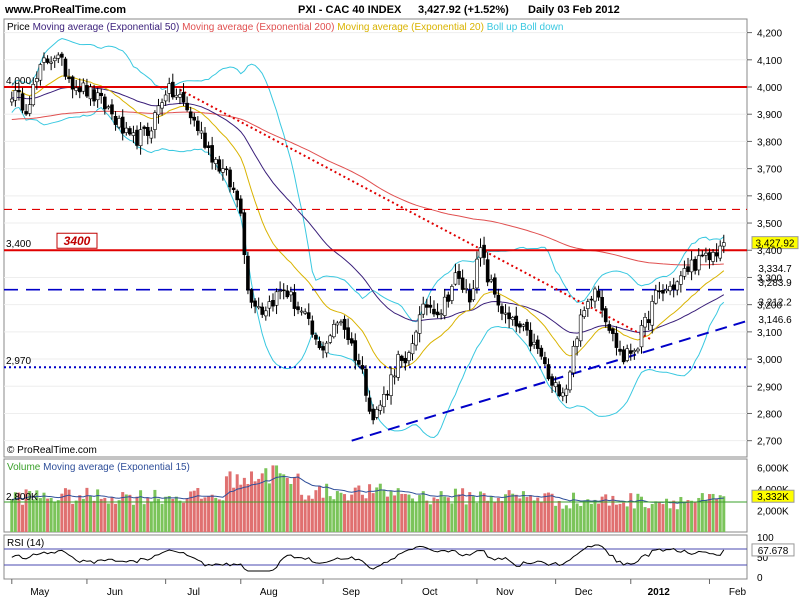 This screenshot has height=605, width=800. Describe the element at coordinates (574, 10) in the screenshot. I see `period-date: Daily 03 Feb 2012` at that location.